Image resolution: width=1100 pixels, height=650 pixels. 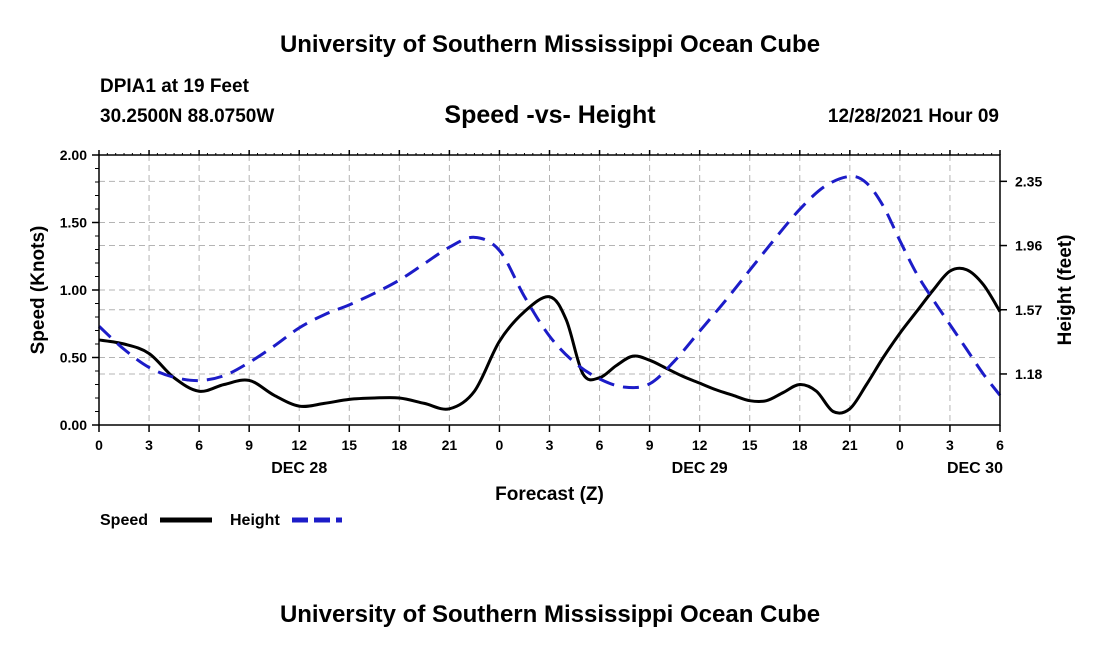 I want to click on chart-legend: Speed Height, so click(x=221, y=520).